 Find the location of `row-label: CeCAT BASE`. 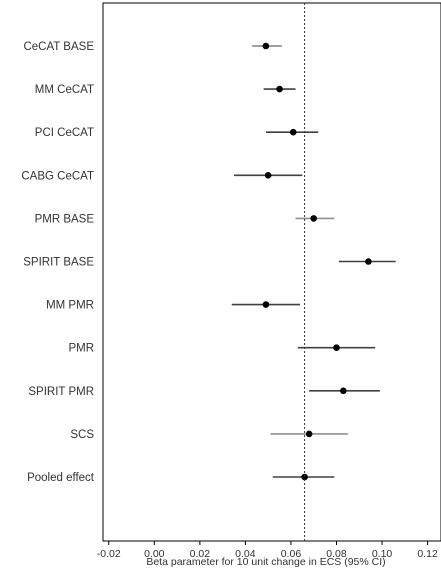

row-label: CeCAT BASE is located at coordinates (58, 47).